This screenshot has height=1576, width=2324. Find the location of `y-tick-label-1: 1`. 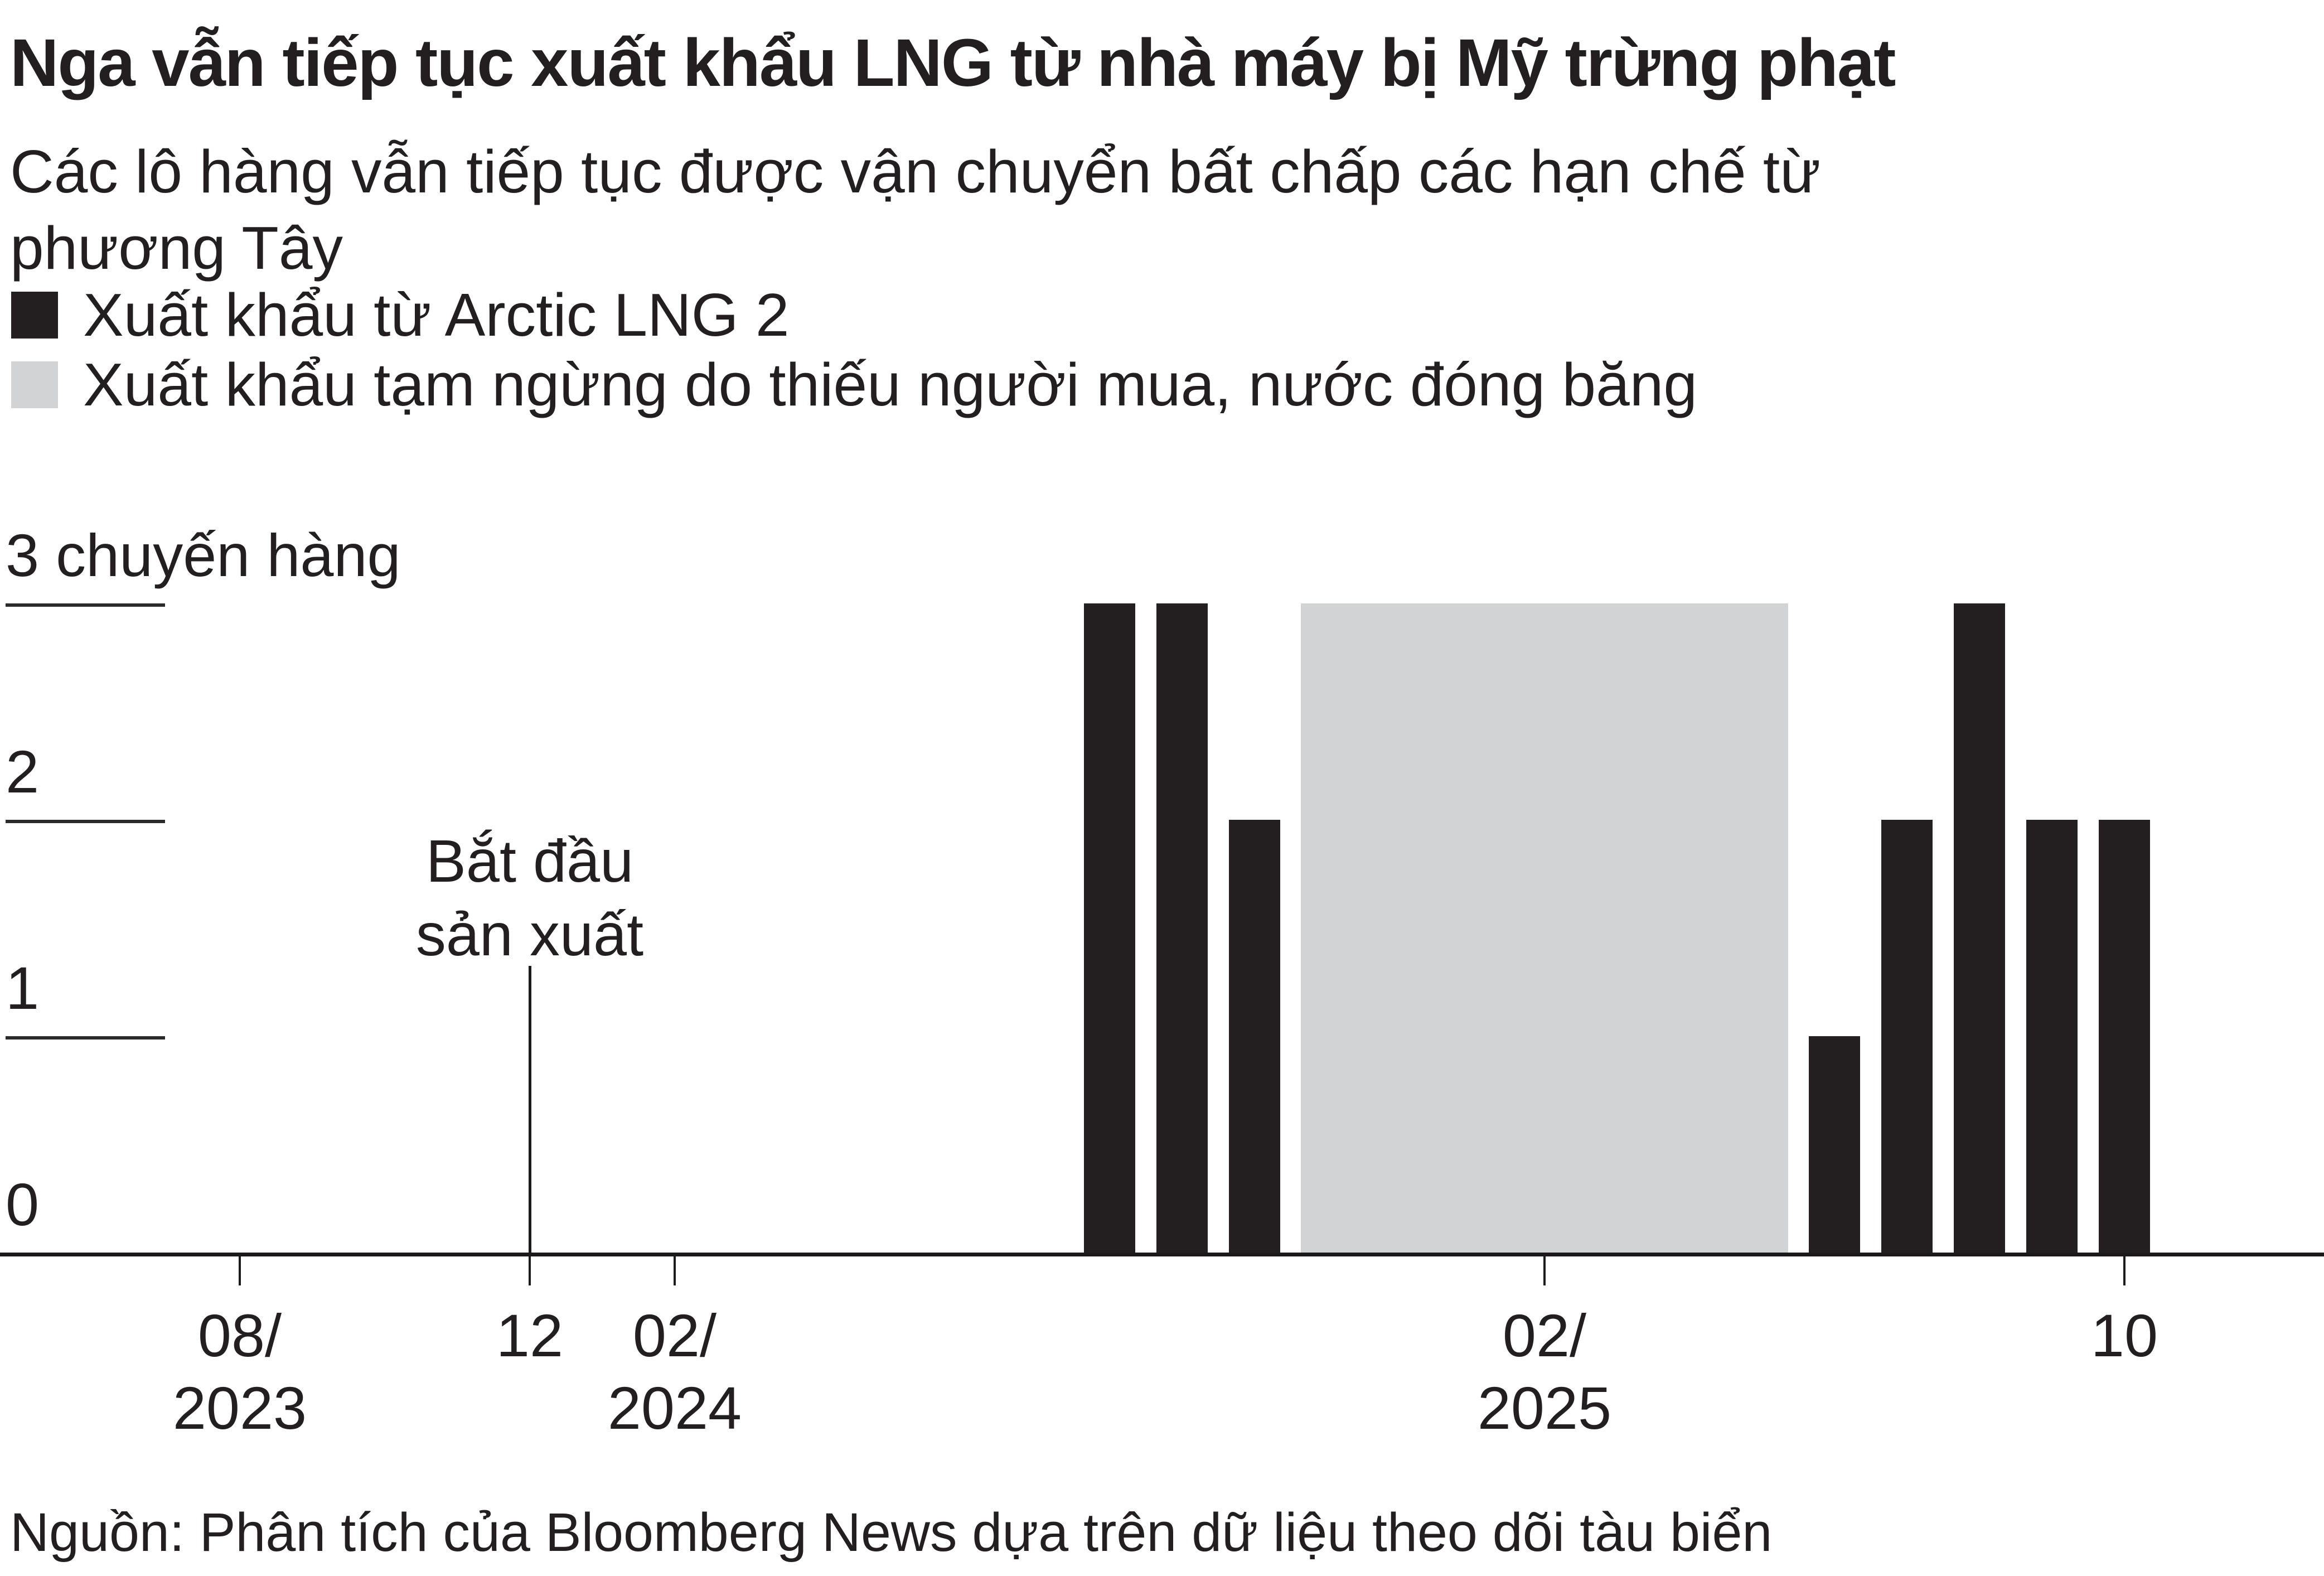

y-tick-label-1: 1 is located at coordinates (23, 988).